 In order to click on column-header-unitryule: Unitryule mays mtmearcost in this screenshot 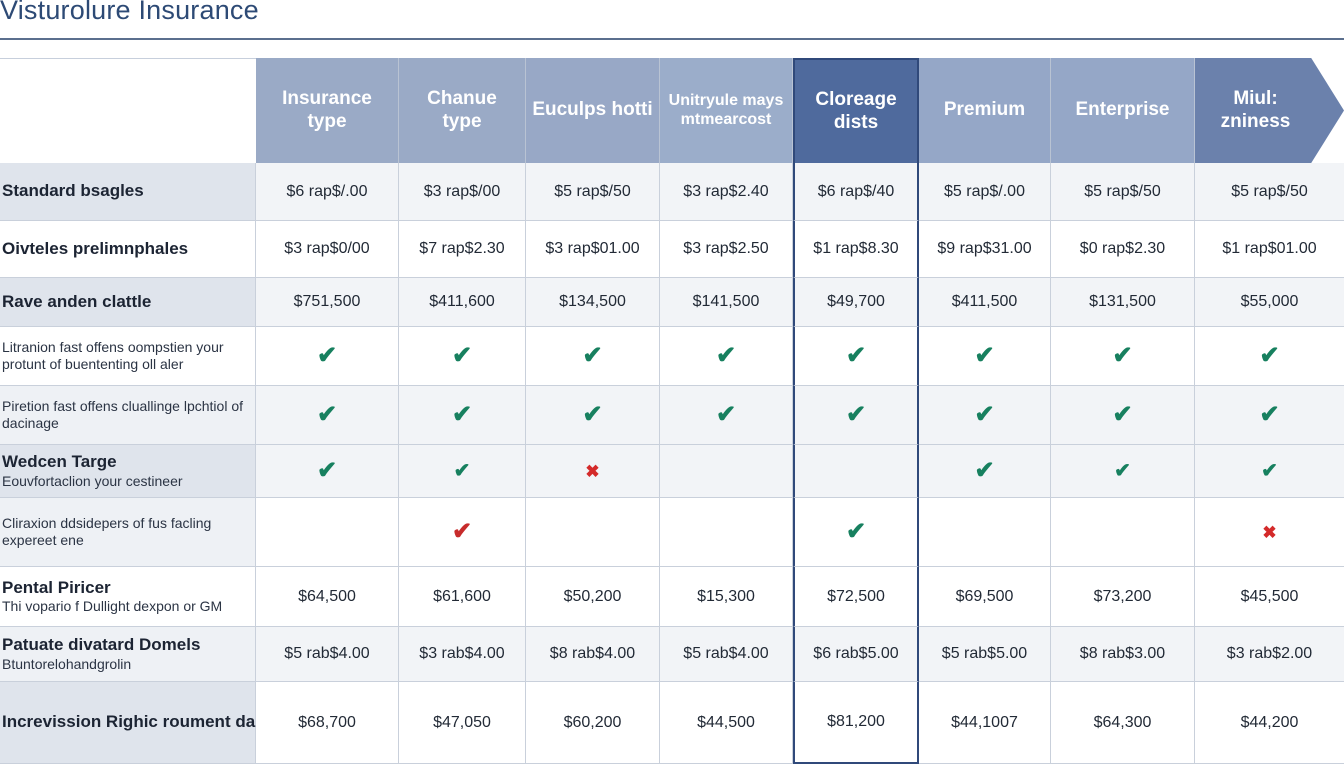, I will do `click(726, 110)`.